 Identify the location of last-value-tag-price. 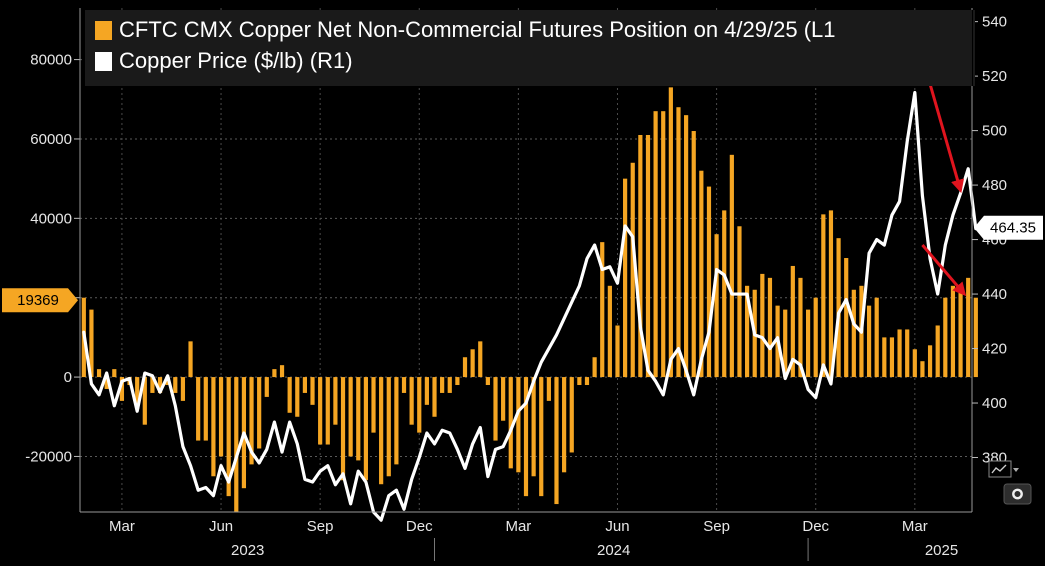
(1008, 227).